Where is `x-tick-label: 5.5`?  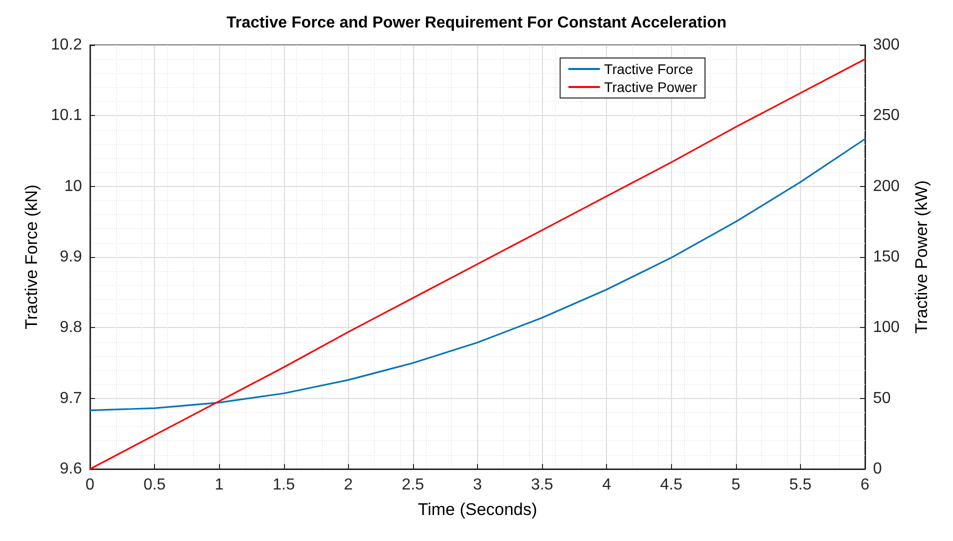
x-tick-label: 5.5 is located at coordinates (800, 485).